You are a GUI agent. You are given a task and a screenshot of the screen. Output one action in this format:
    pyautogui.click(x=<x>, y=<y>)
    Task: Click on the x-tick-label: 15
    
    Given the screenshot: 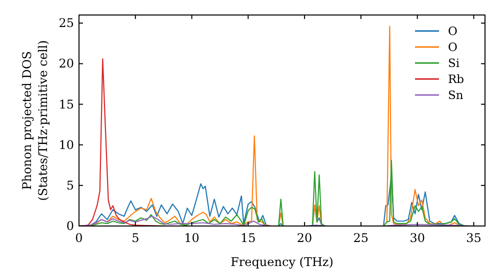 What is the action you would take?
    pyautogui.click(x=248, y=238)
    